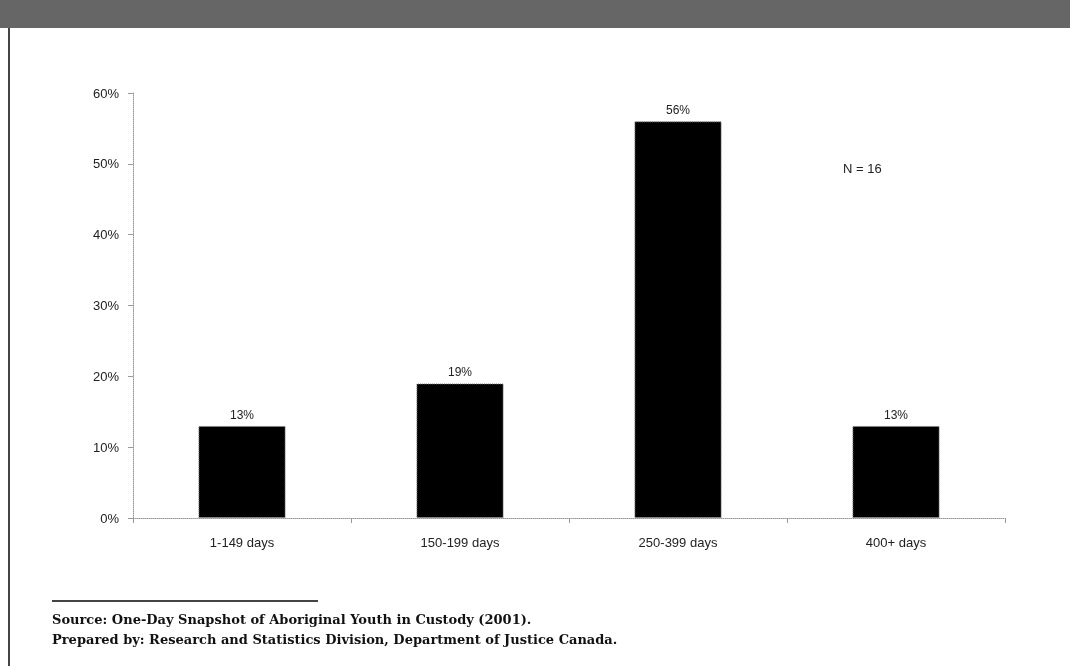 This screenshot has height=666, width=1070. What do you see at coordinates (678, 110) in the screenshot?
I see `data-label: 56%` at bounding box center [678, 110].